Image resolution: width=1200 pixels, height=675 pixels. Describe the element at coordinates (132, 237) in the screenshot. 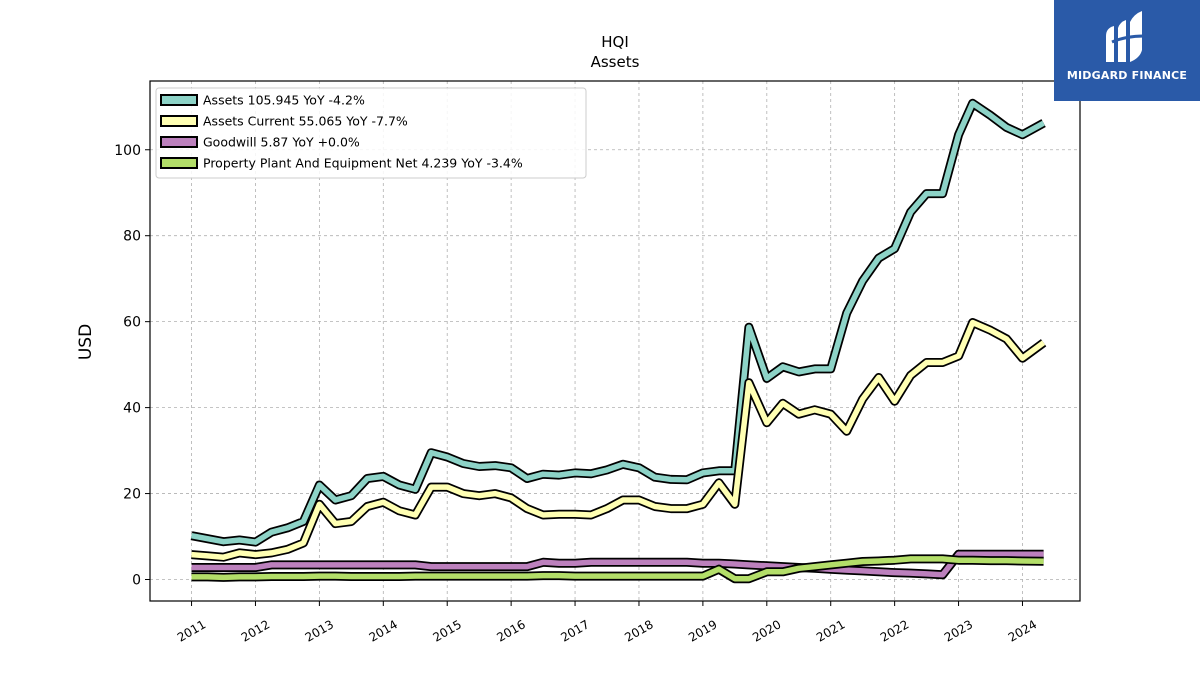

I see `y-tick-label: 80` at that location.